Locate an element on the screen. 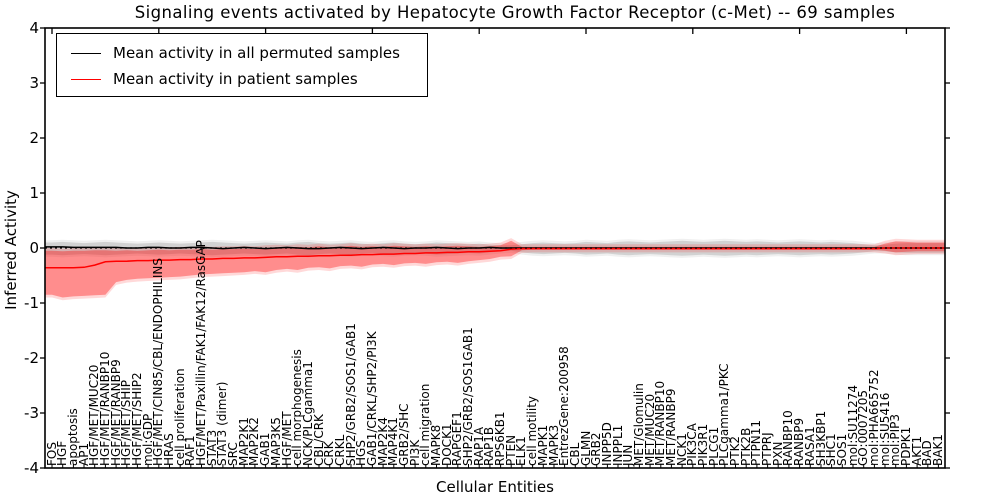 The image size is (1000, 500). patient-line-swatch is located at coordinates (86, 79).